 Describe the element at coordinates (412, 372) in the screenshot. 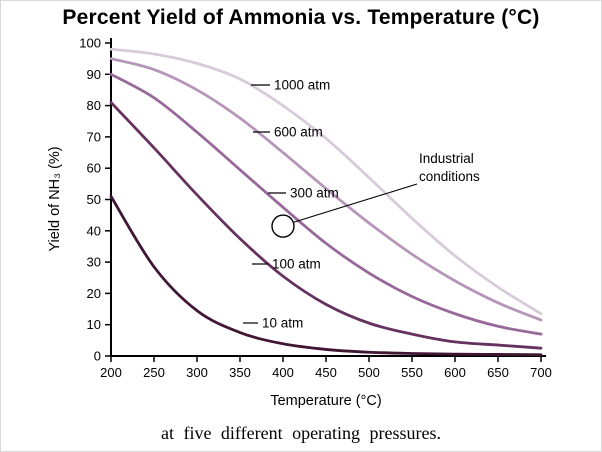

I see `x-tick-label: 550` at that location.